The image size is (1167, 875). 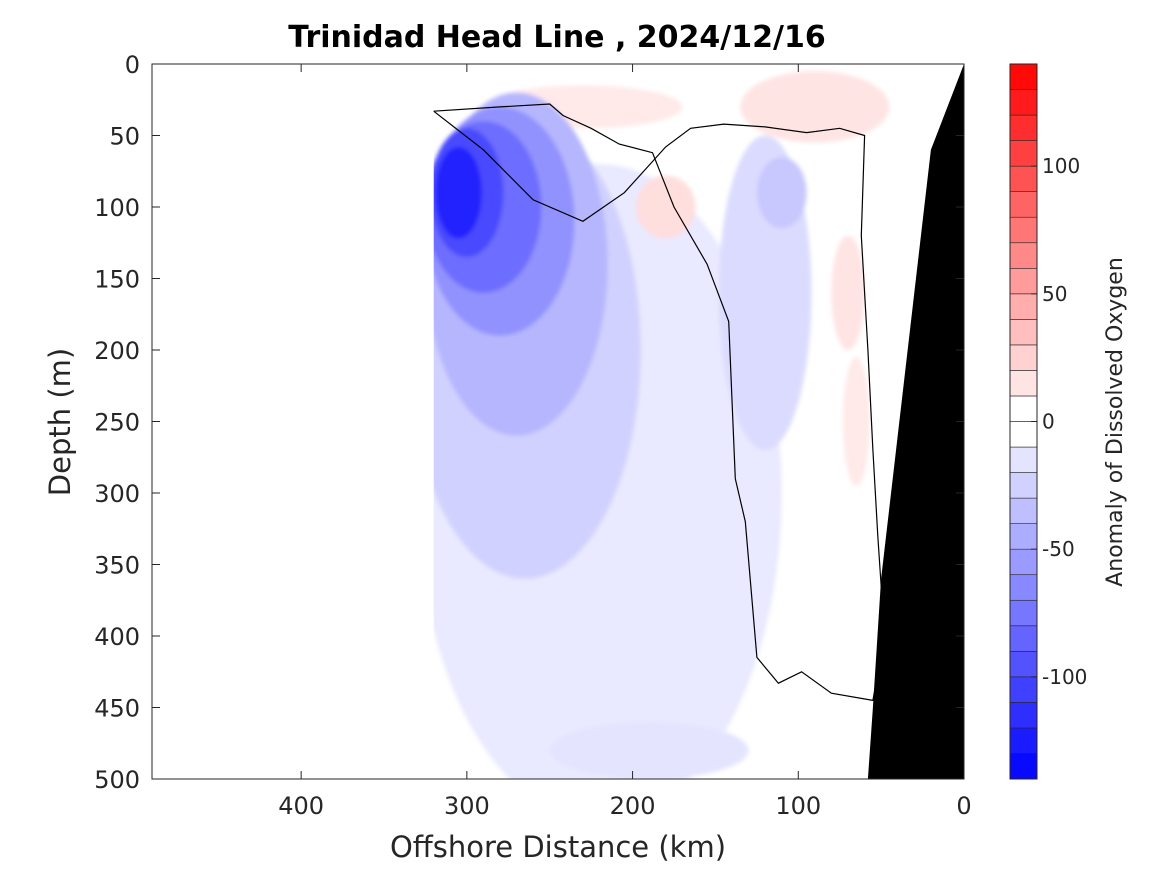 What do you see at coordinates (798, 806) in the screenshot?
I see `x-tick-label: 100` at bounding box center [798, 806].